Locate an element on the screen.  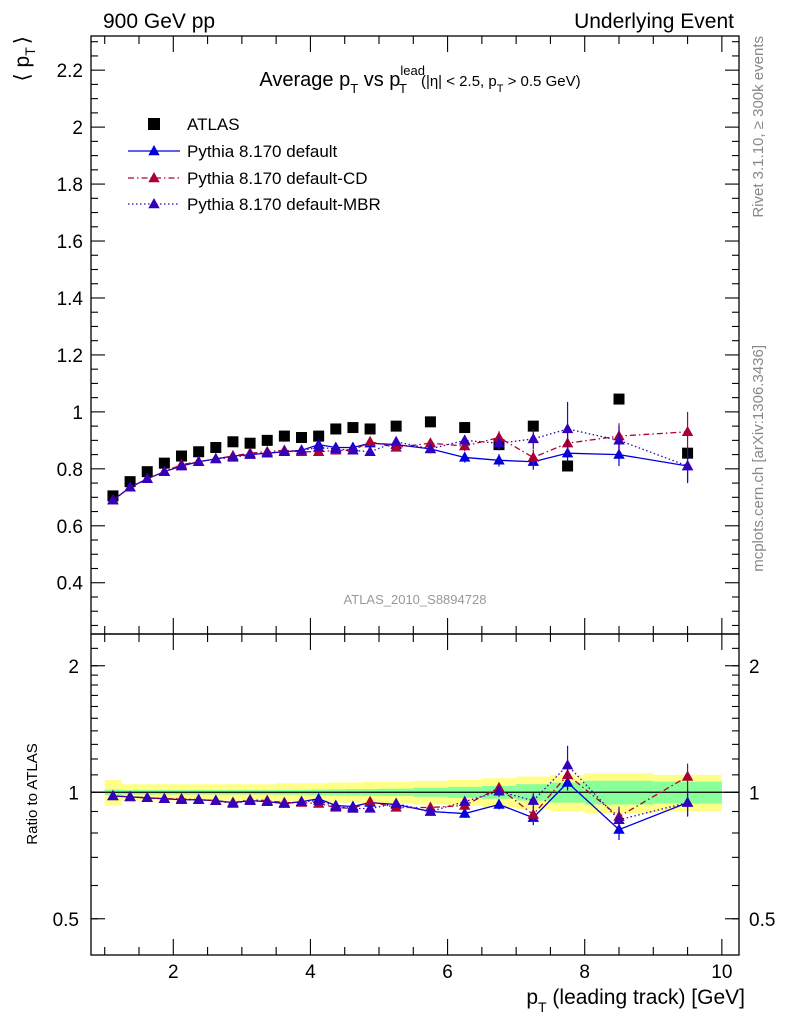
main-panel-series is located at coordinates (400, 449).